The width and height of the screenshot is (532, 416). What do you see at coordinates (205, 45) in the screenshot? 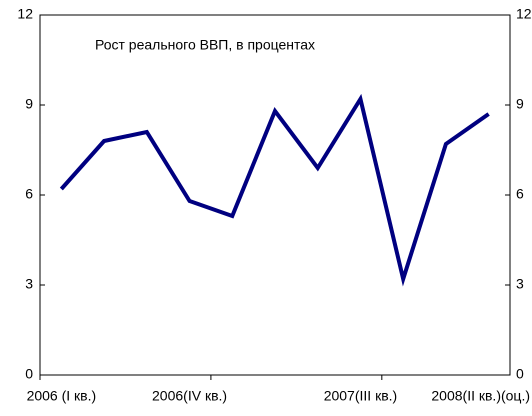
I see `chart-title: Рост реального ВВП, в процентах` at bounding box center [205, 45].